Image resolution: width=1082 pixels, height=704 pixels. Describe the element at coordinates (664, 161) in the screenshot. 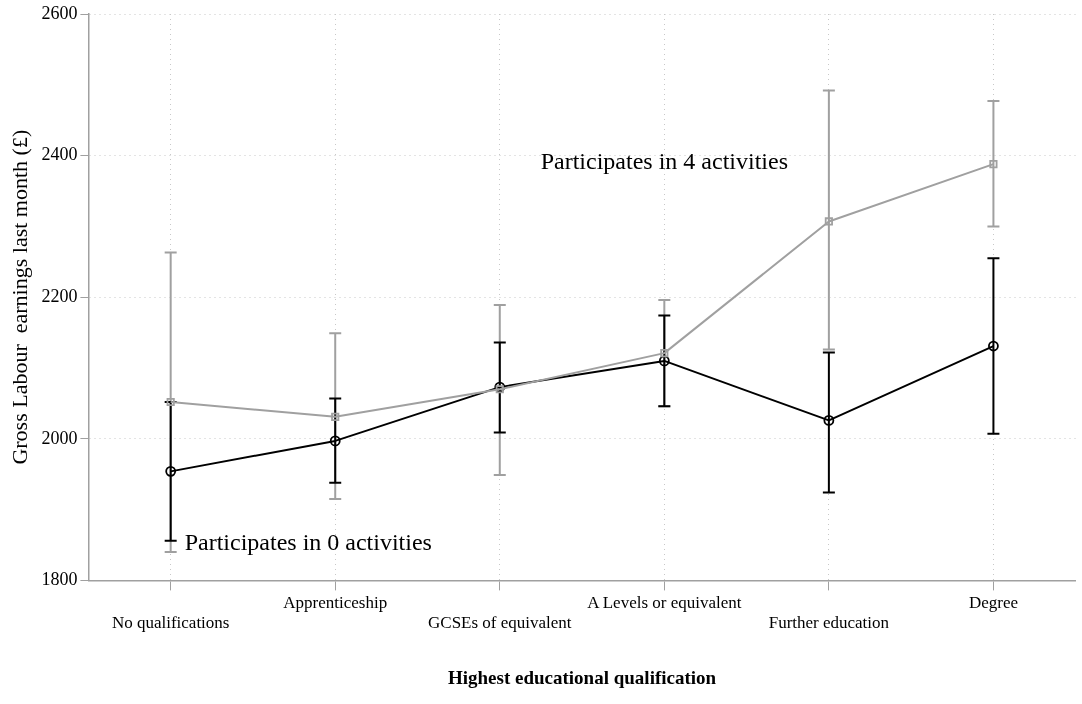

I see `text: Participates in 4 activities` at that location.